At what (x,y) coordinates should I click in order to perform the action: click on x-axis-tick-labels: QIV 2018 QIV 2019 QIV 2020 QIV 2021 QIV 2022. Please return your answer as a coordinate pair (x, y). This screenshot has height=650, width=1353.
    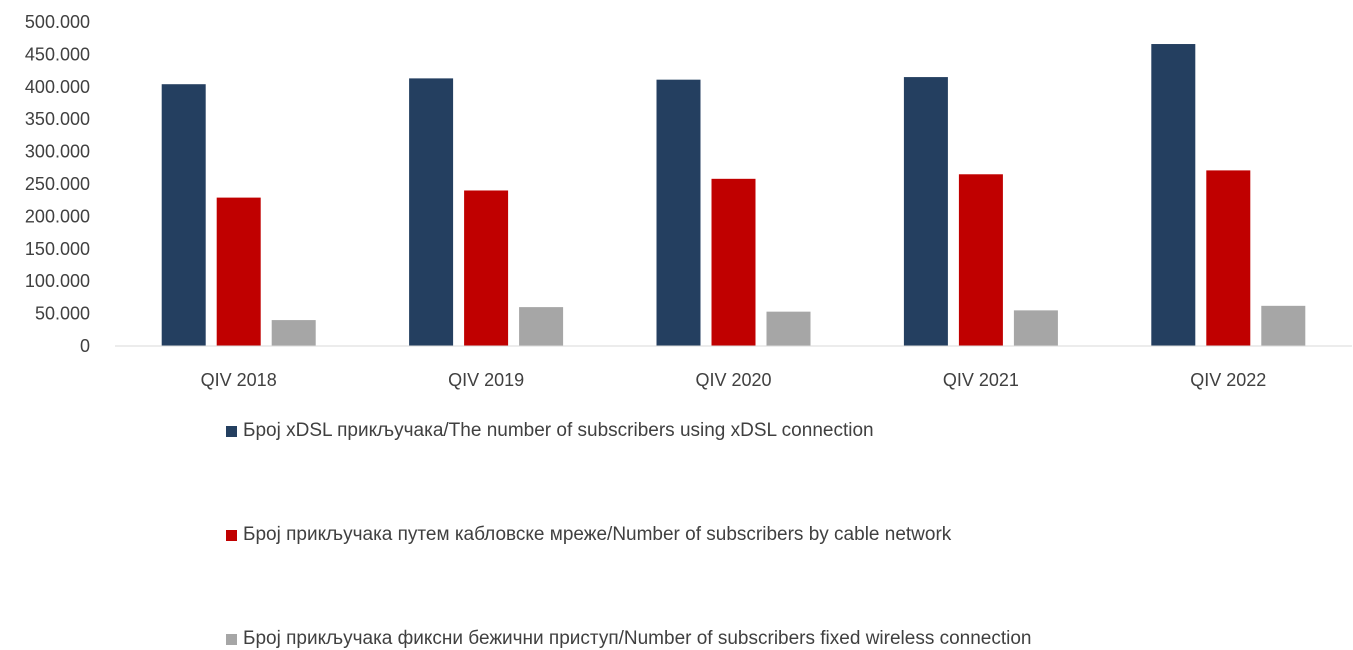
    Looking at the image, I should click on (734, 380).